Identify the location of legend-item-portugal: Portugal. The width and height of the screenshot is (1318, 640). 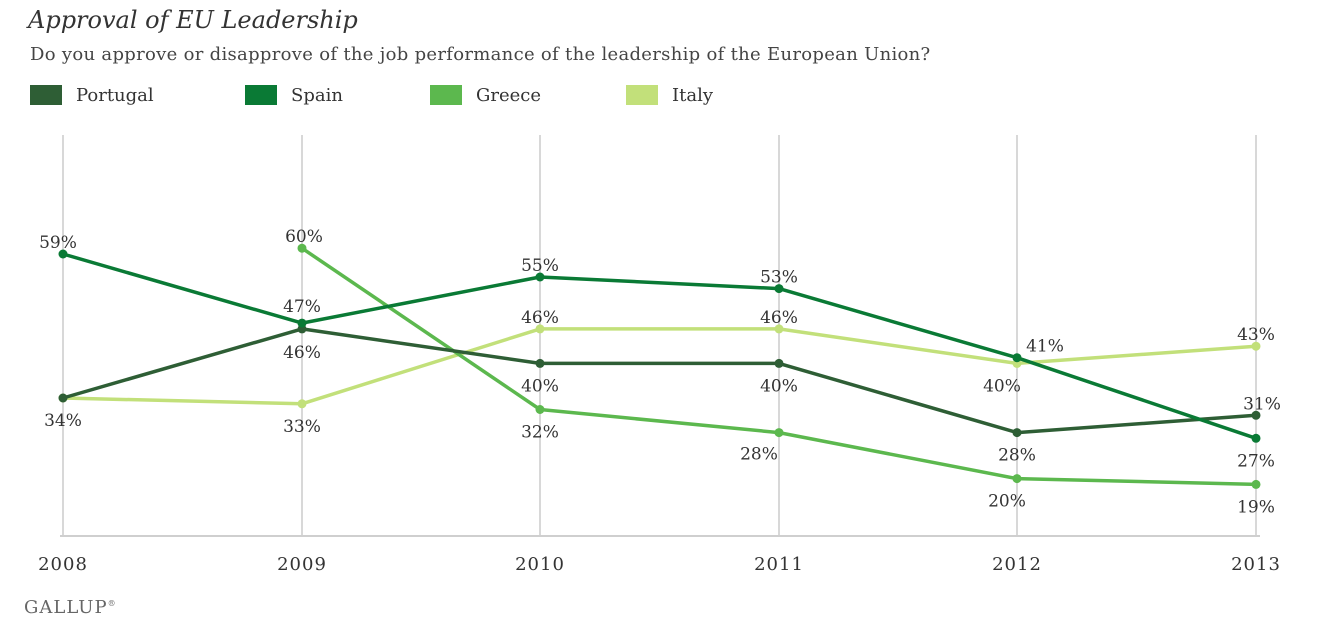
(92, 95).